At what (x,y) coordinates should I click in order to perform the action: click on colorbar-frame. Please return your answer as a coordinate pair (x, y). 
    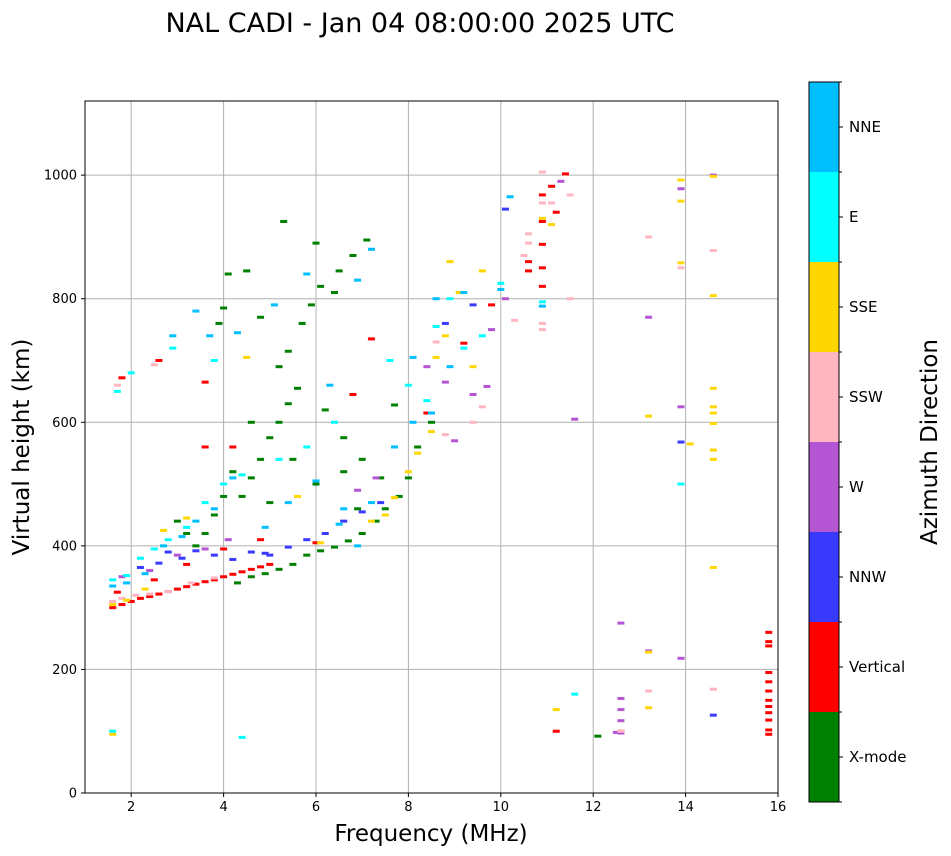
    Looking at the image, I should click on (824, 442).